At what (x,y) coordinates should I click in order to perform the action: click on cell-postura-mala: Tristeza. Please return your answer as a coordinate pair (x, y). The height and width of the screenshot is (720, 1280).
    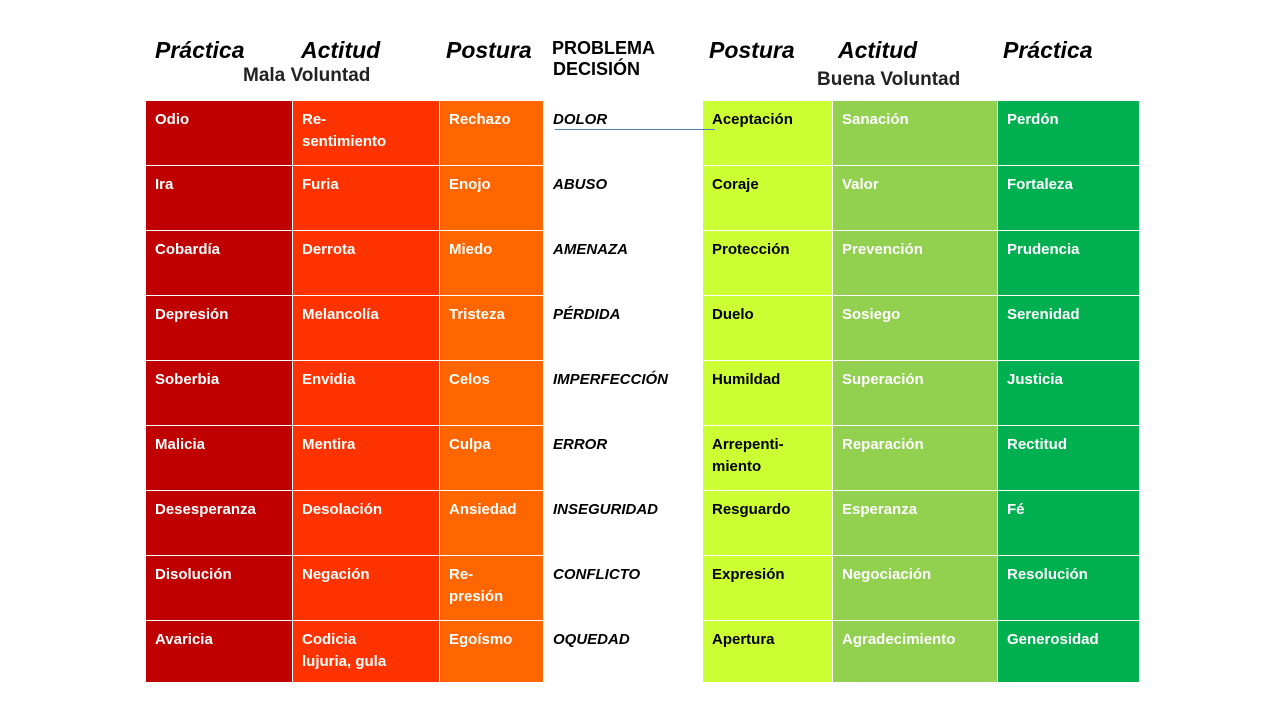
    Looking at the image, I should click on (491, 328).